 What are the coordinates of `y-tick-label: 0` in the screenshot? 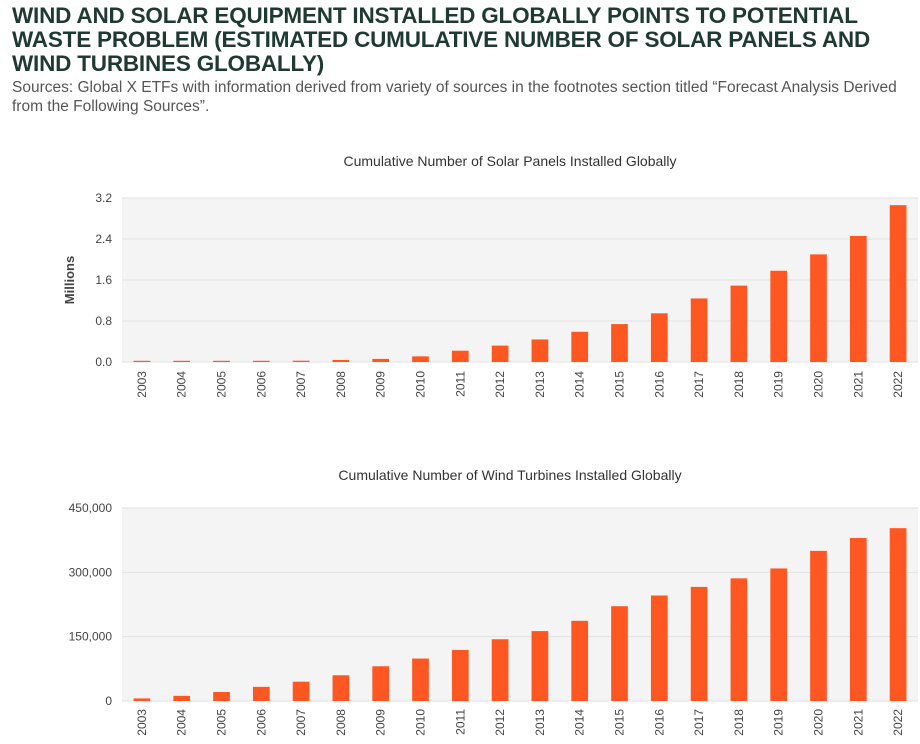 It's located at (108, 701).